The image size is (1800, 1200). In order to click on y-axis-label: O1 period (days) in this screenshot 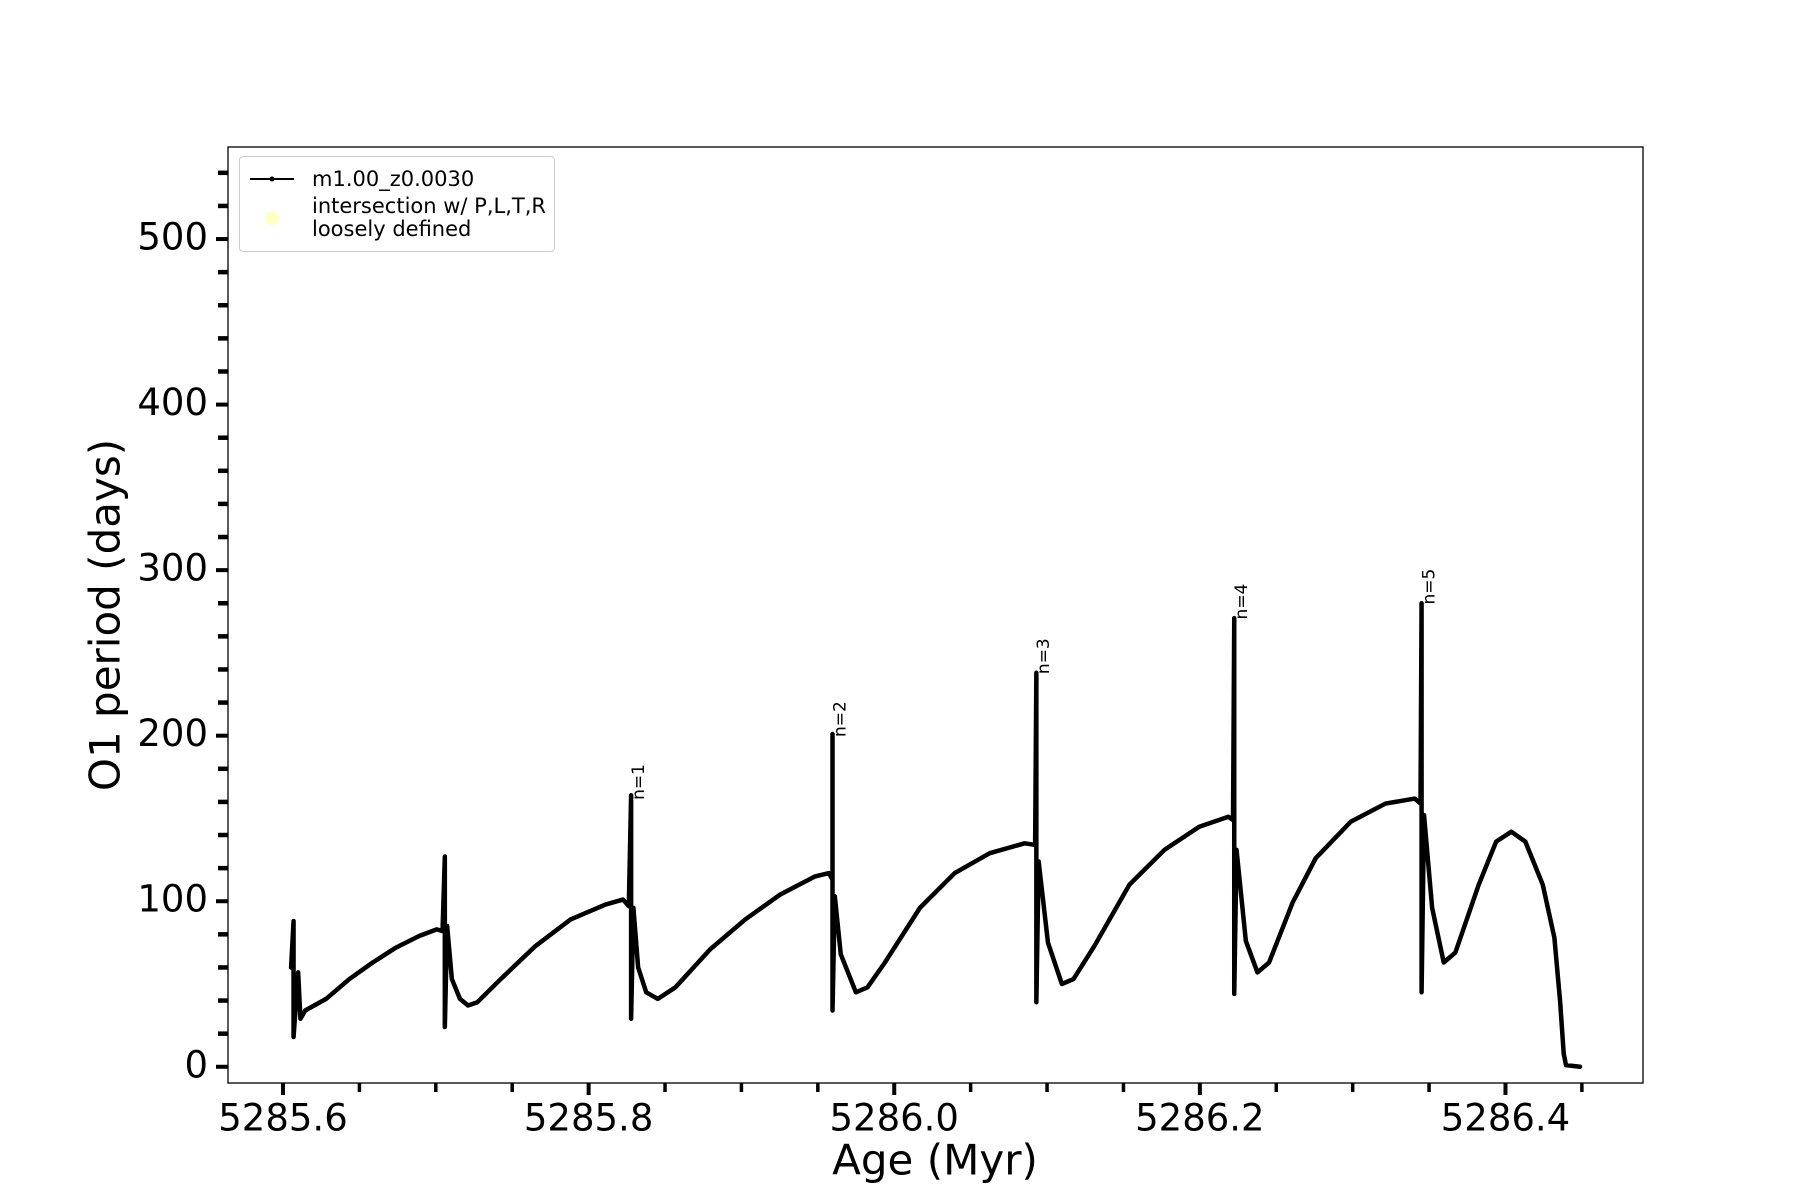, I will do `click(105, 615)`.